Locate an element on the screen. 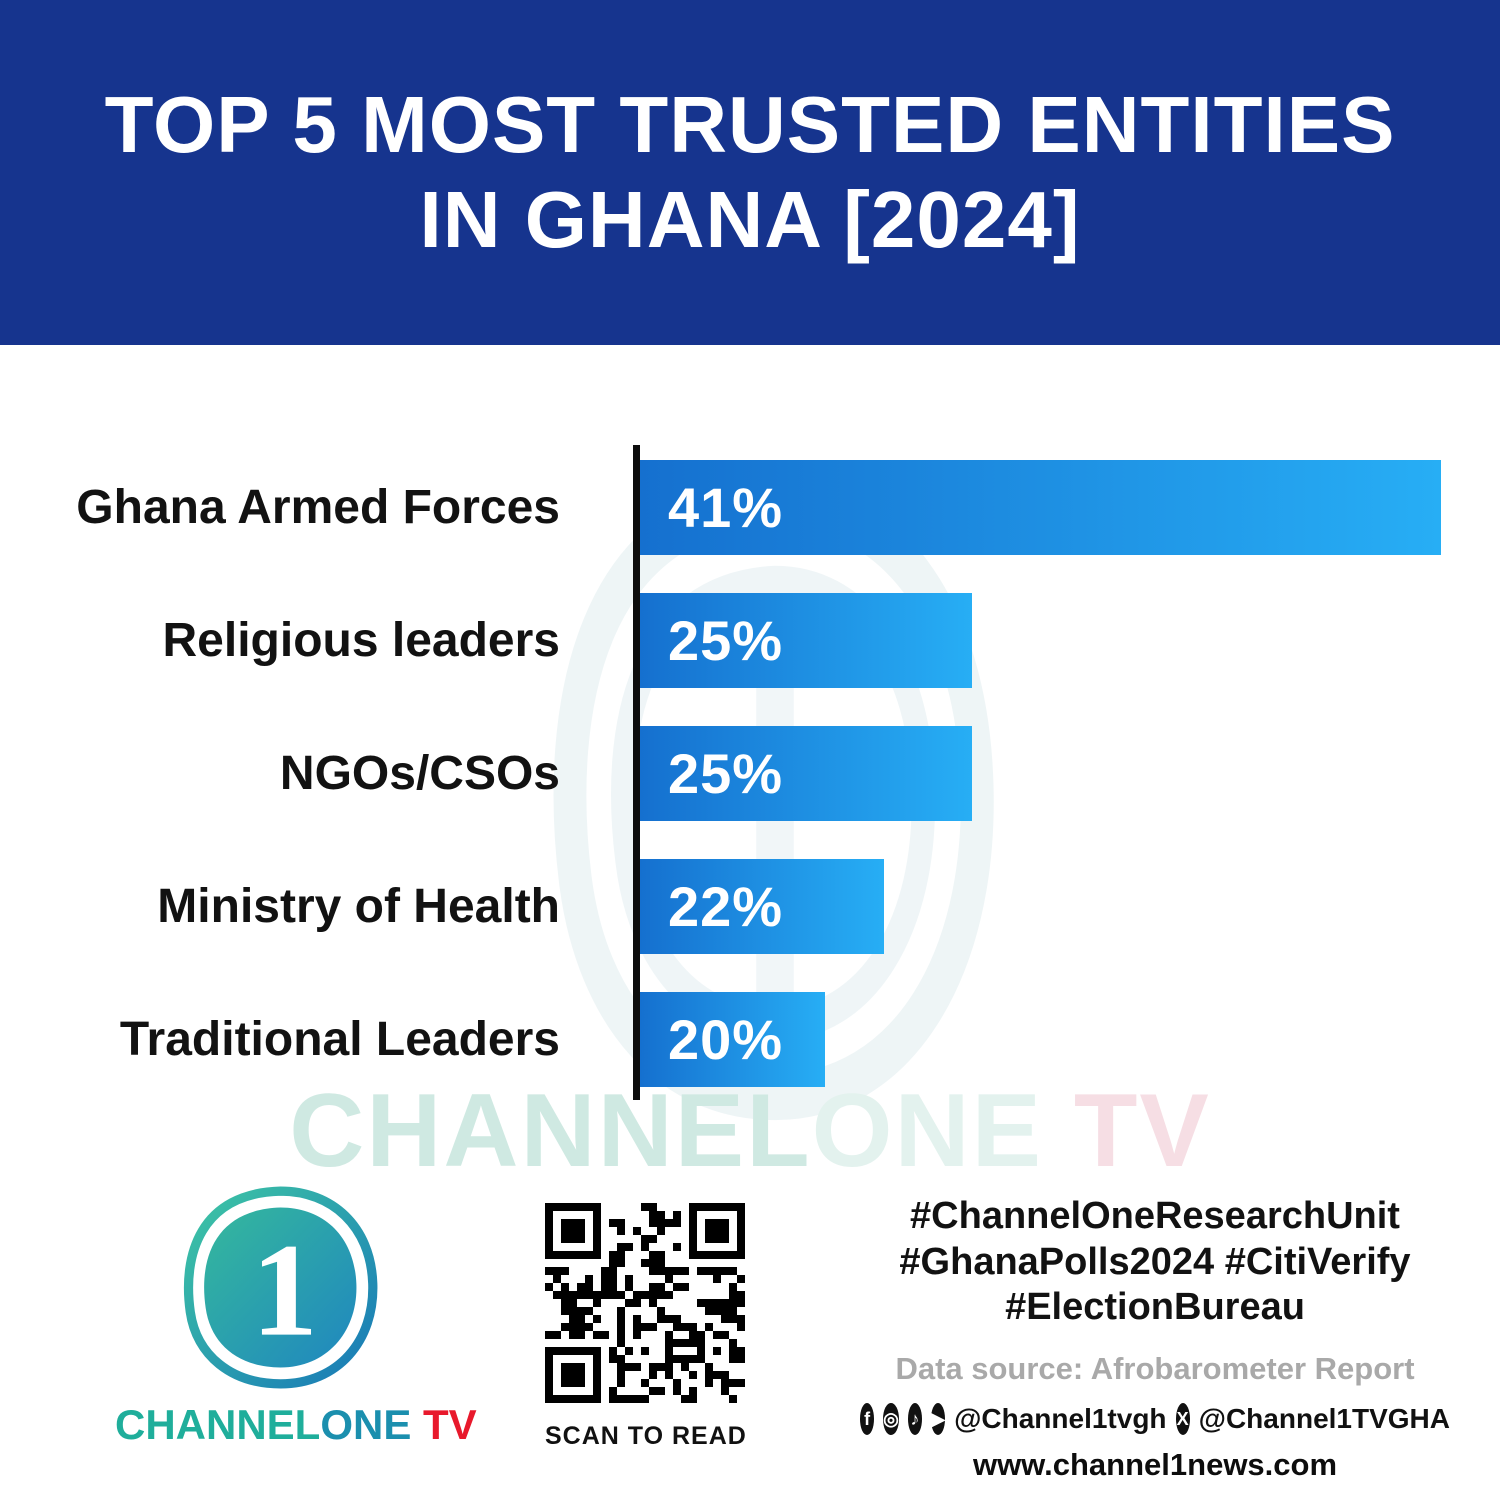 This screenshot has height=1500, width=1500. bar-row: Ministry of Health 22% is located at coordinates (750, 906).